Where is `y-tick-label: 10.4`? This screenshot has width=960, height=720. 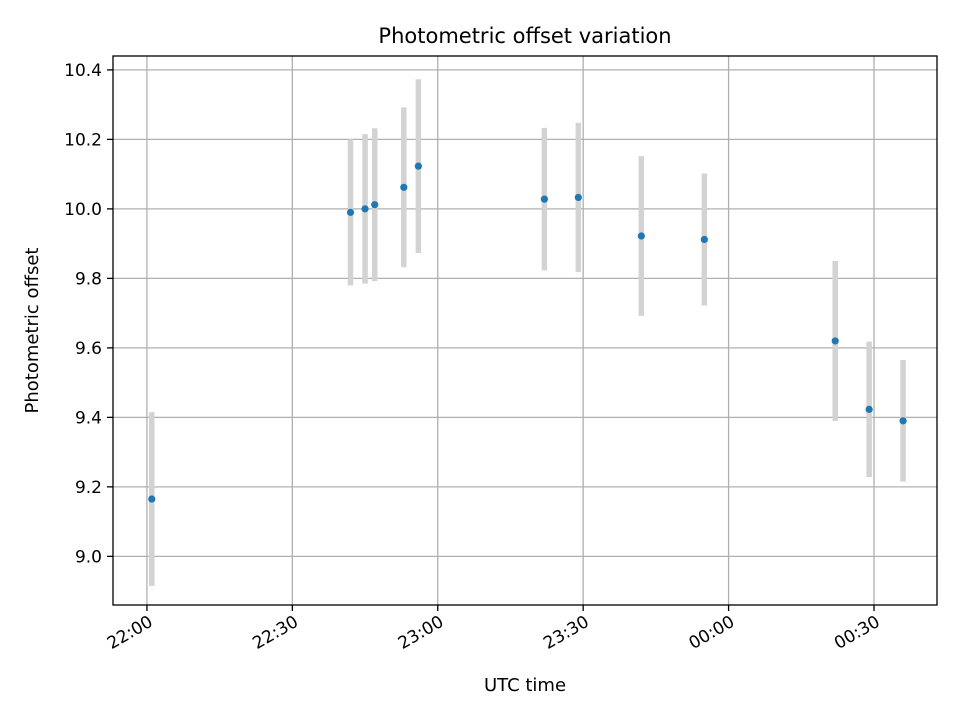
y-tick-label: 10.4 is located at coordinates (83, 71).